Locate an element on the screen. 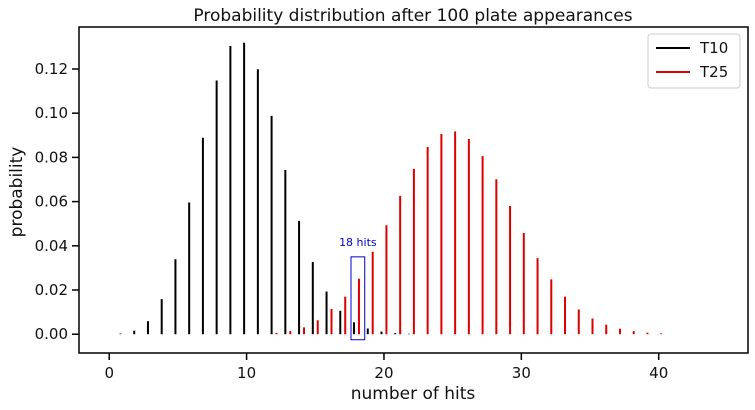 The image size is (755, 410). y-axis-label: probability is located at coordinates (17, 192).